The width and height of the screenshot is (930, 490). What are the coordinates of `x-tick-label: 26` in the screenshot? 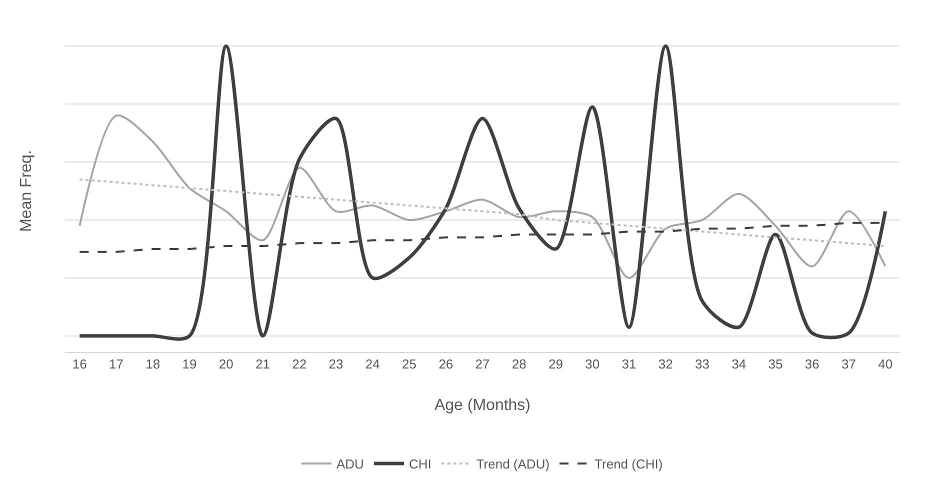 It's located at (446, 364).